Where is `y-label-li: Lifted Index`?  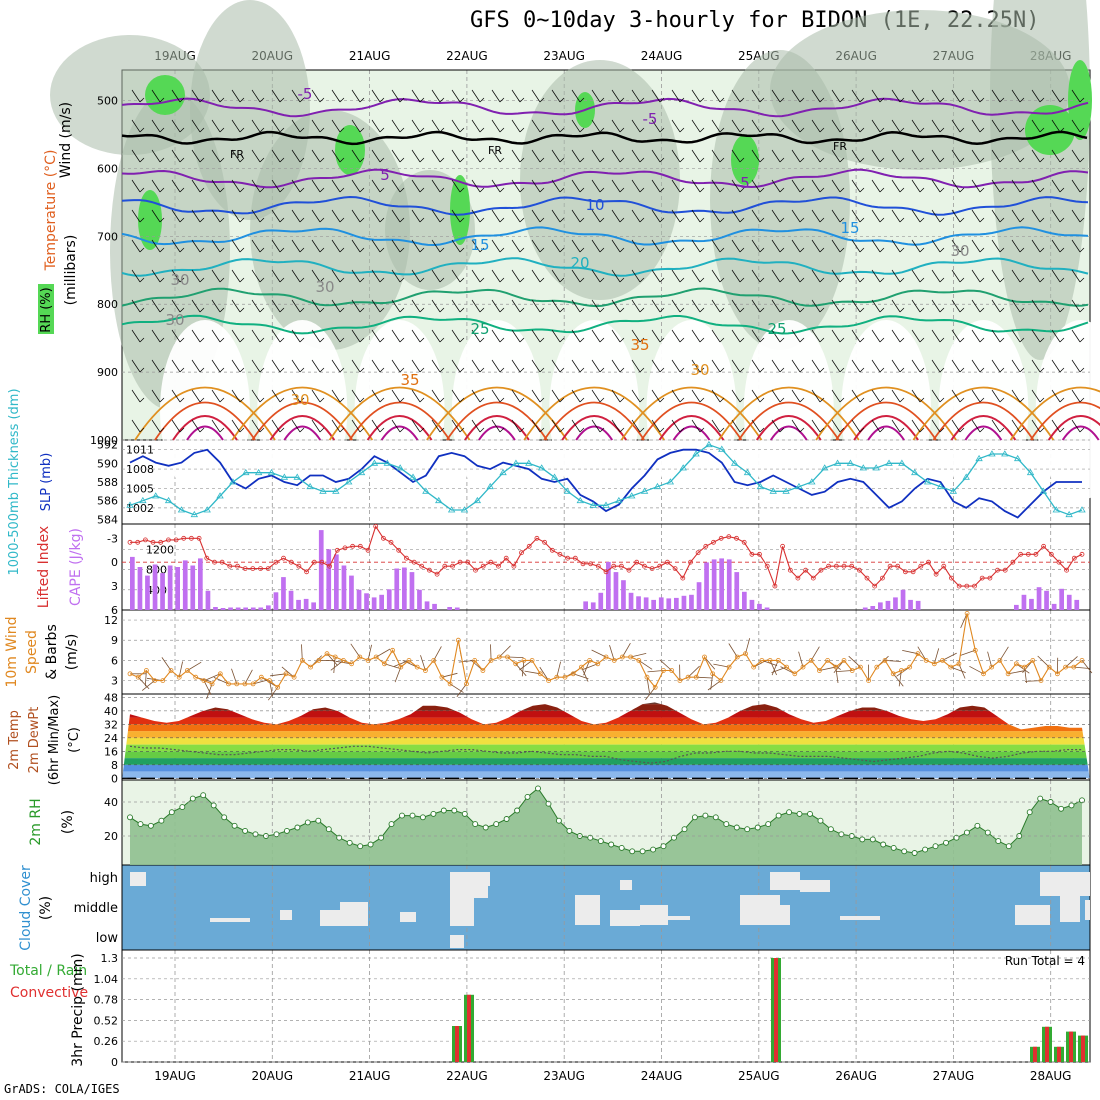 y-label-li: Lifted Index is located at coordinates (44, 567).